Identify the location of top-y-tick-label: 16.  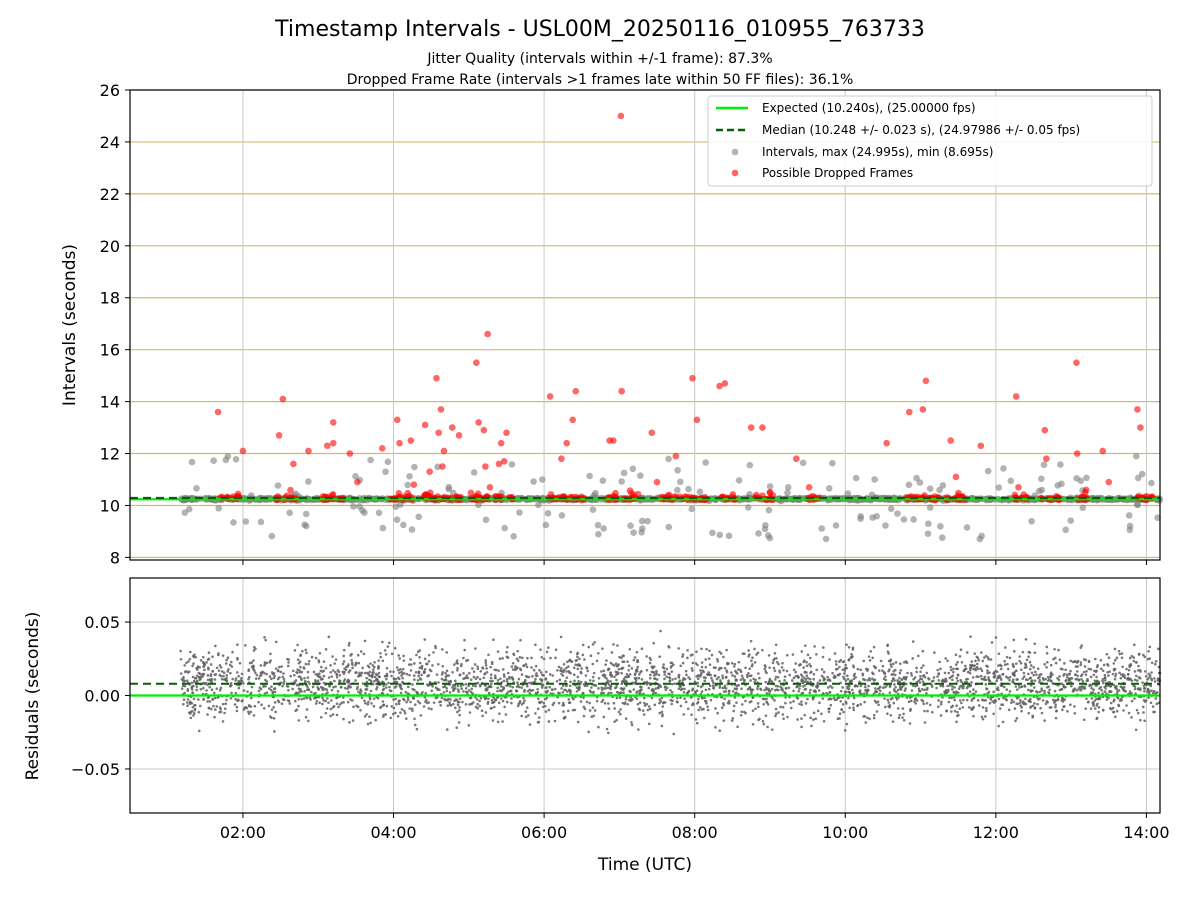
(110, 350).